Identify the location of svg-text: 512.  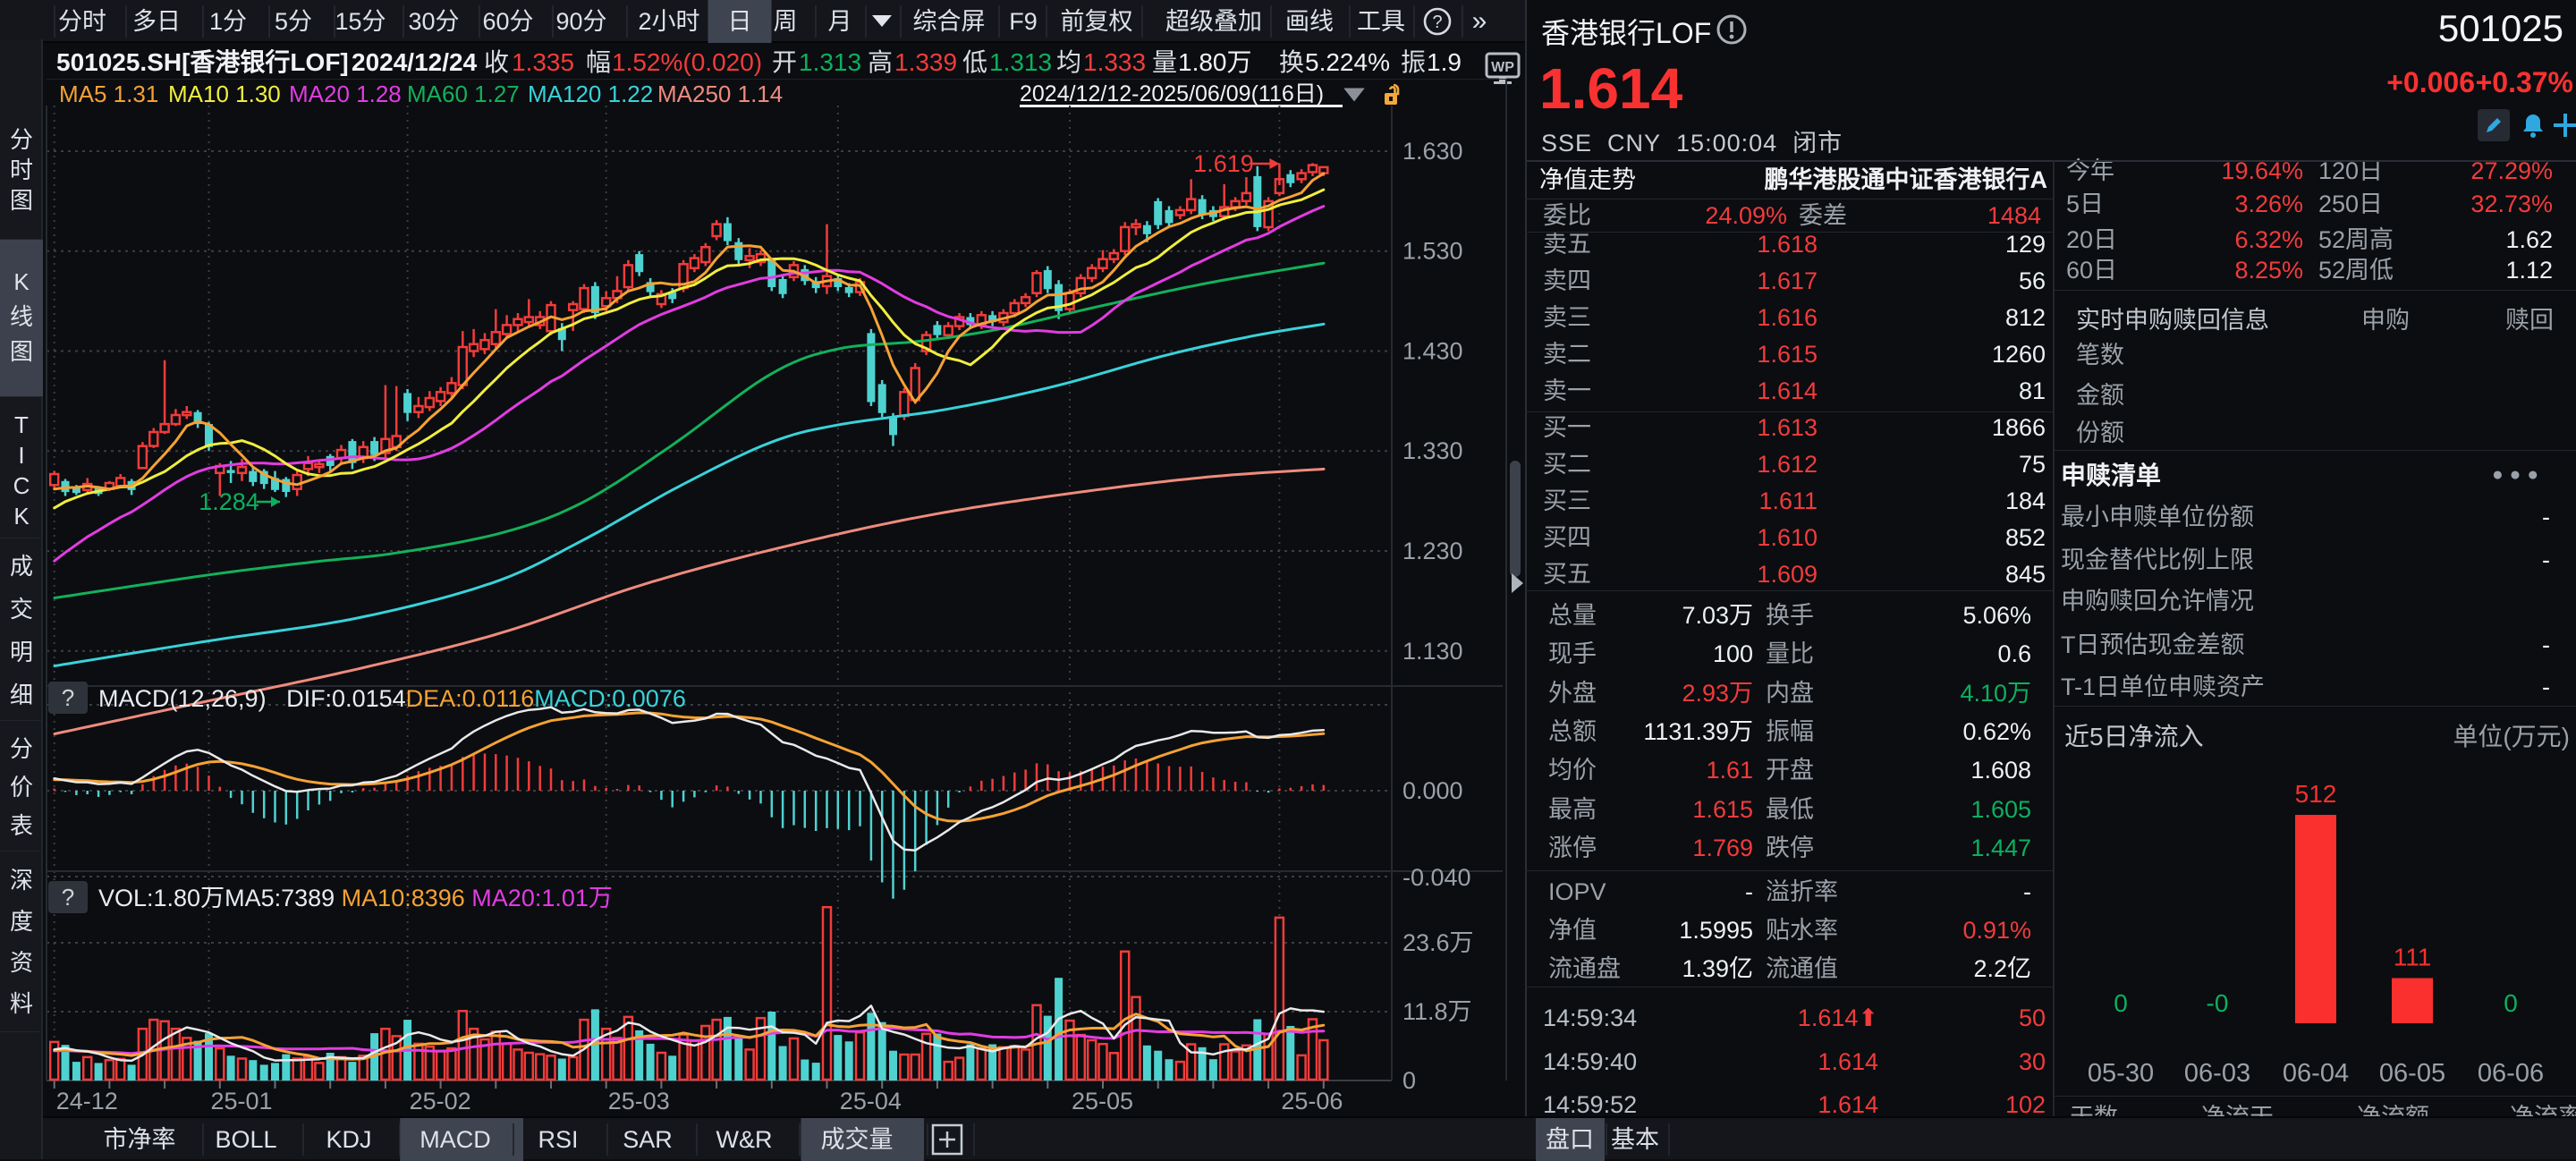
(2316, 794).